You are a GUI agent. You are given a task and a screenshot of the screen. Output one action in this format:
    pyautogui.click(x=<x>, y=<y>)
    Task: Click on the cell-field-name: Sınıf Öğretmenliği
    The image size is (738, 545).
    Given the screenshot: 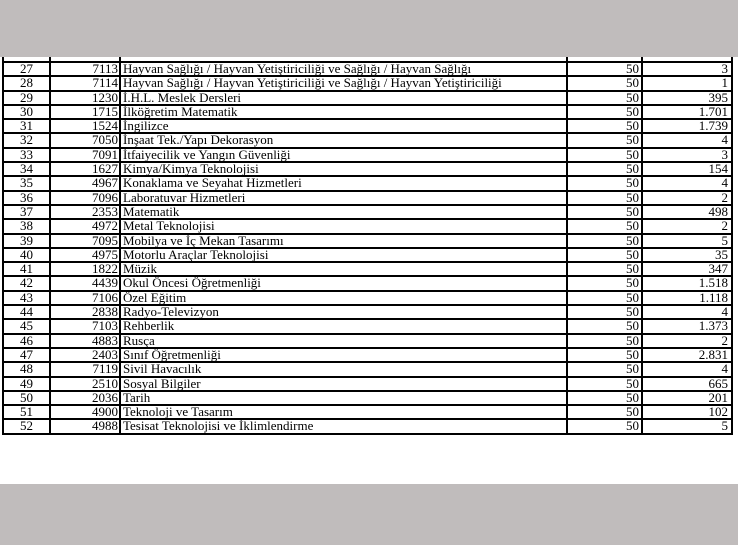 What is the action you would take?
    pyautogui.click(x=343, y=355)
    